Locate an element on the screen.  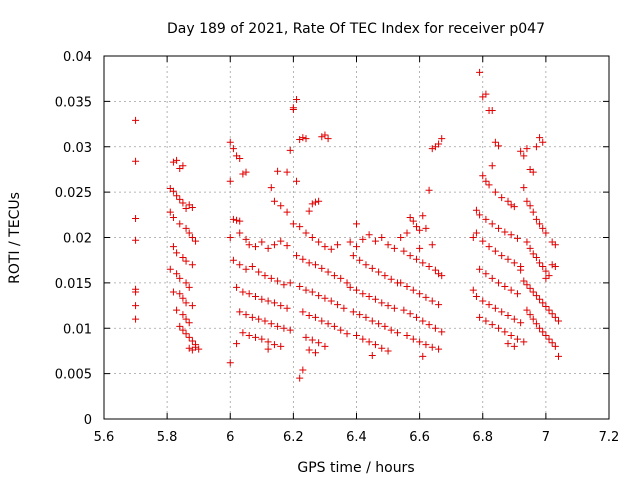
x-tick-label: 6.8 is located at coordinates (482, 437).